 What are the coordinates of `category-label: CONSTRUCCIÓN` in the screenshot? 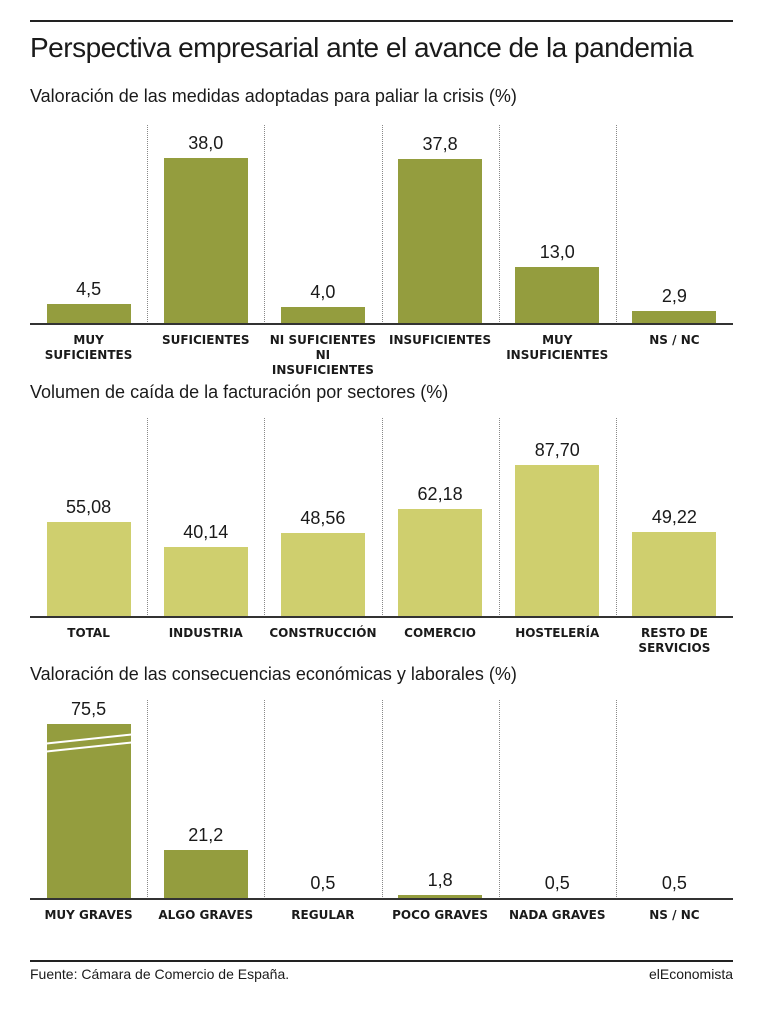 It's located at (323, 633).